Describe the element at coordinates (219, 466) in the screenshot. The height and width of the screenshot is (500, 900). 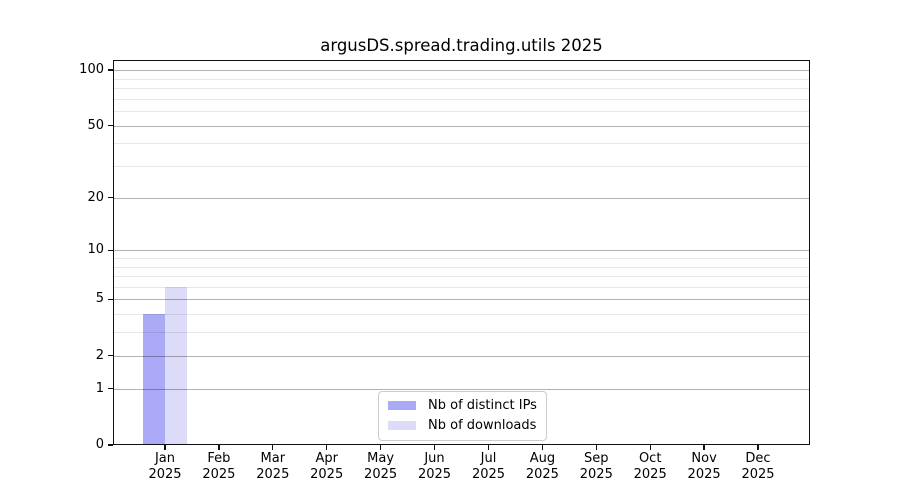
I see `x-tick-label: Feb 2025` at that location.